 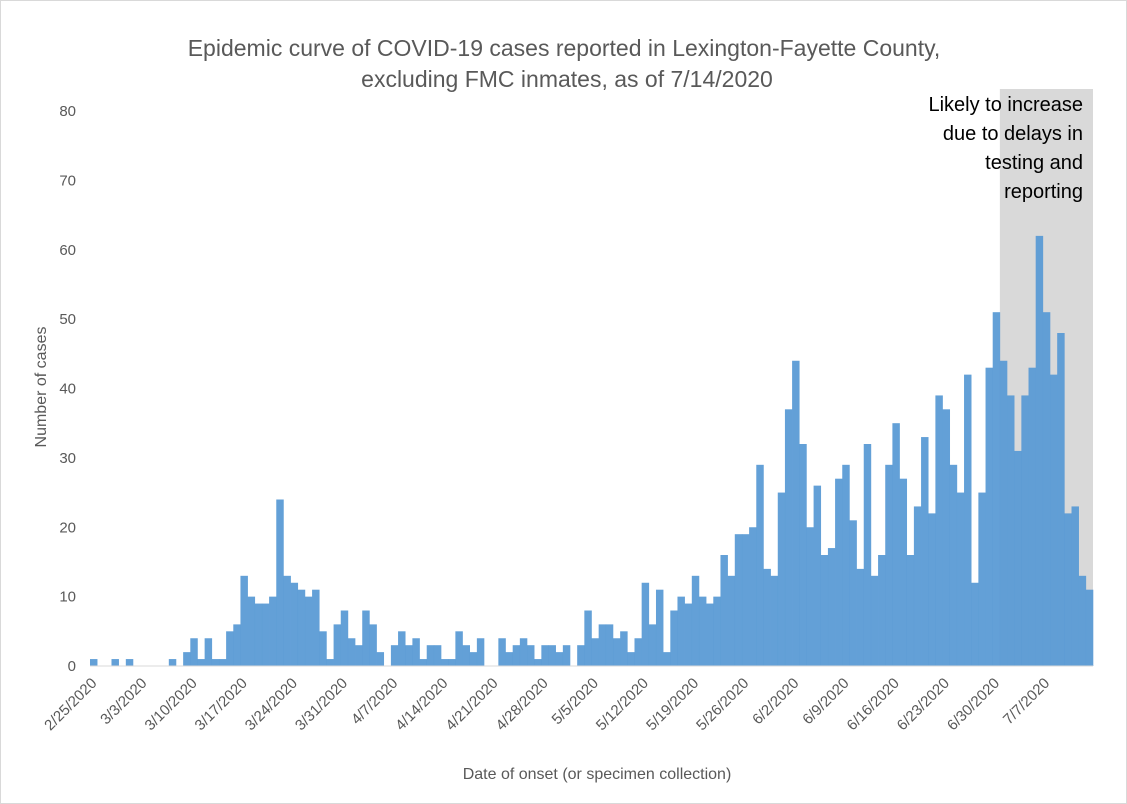 I want to click on y-tick-label: 70, so click(x=67, y=180).